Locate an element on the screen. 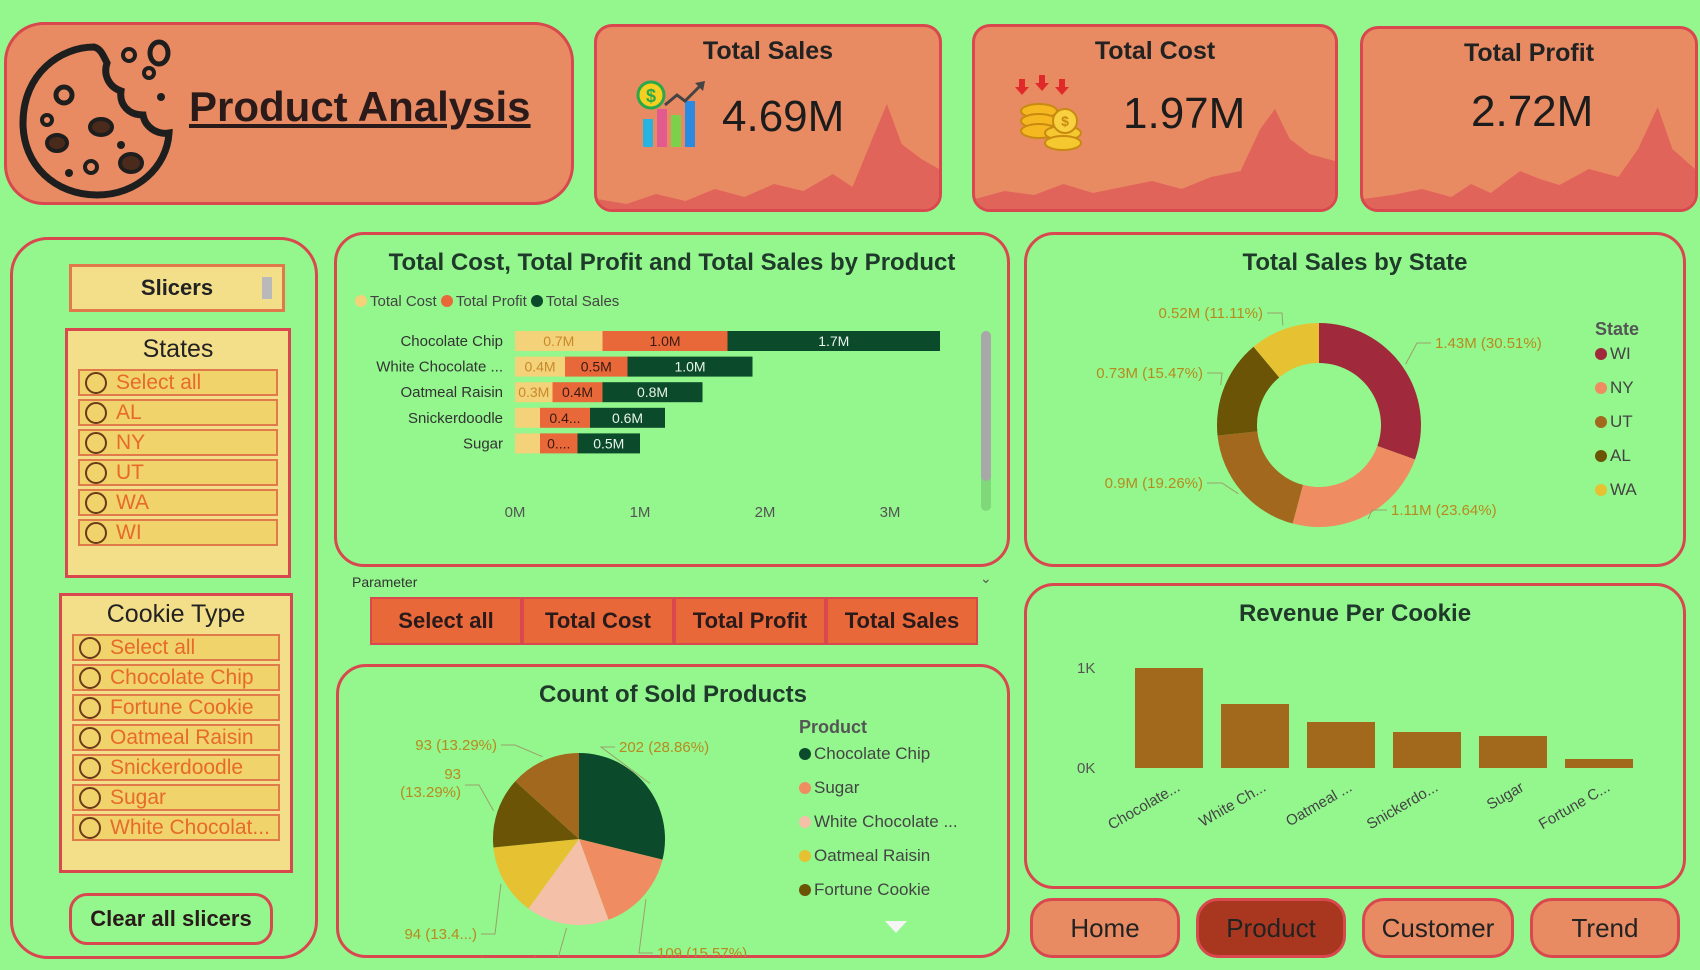 This screenshot has width=1700, height=970. legend-item-total-profit: Total Profit is located at coordinates (483, 301).